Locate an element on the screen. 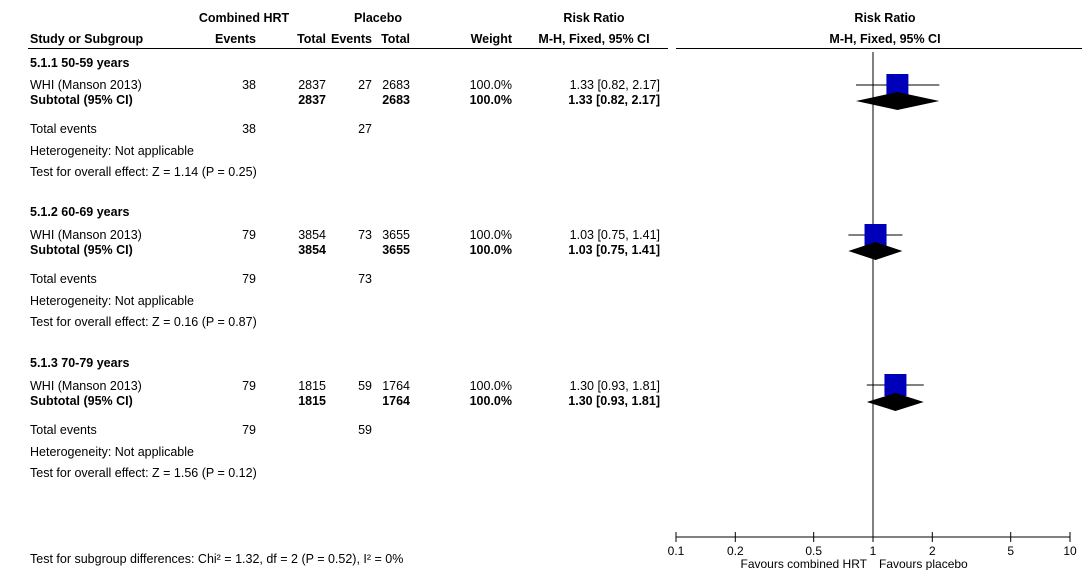 The image size is (1082, 570). study-total-1: 3854 is located at coordinates (312, 235).